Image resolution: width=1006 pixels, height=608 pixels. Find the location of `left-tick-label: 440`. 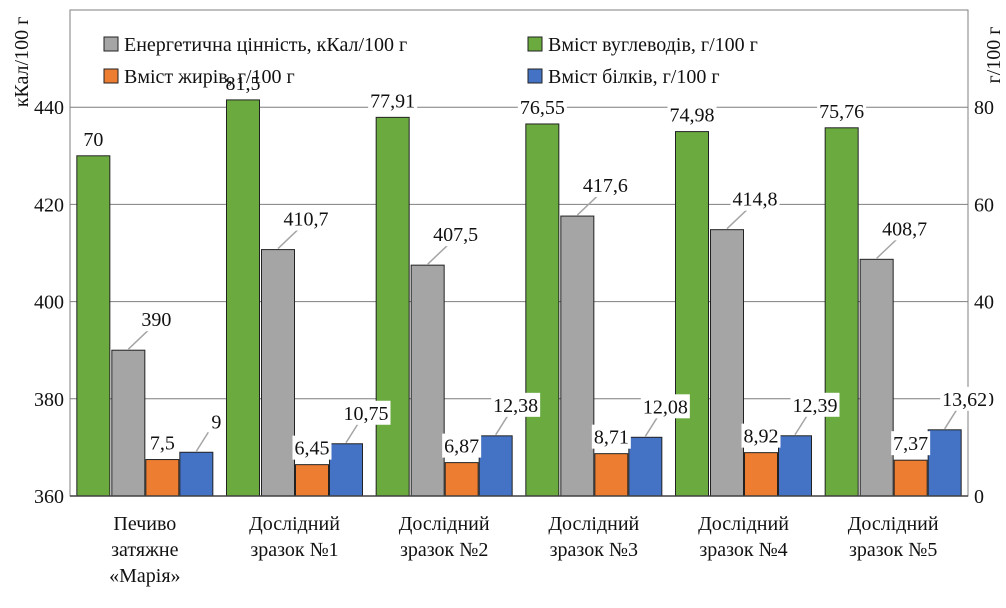

left-tick-label: 440 is located at coordinates (49, 108).